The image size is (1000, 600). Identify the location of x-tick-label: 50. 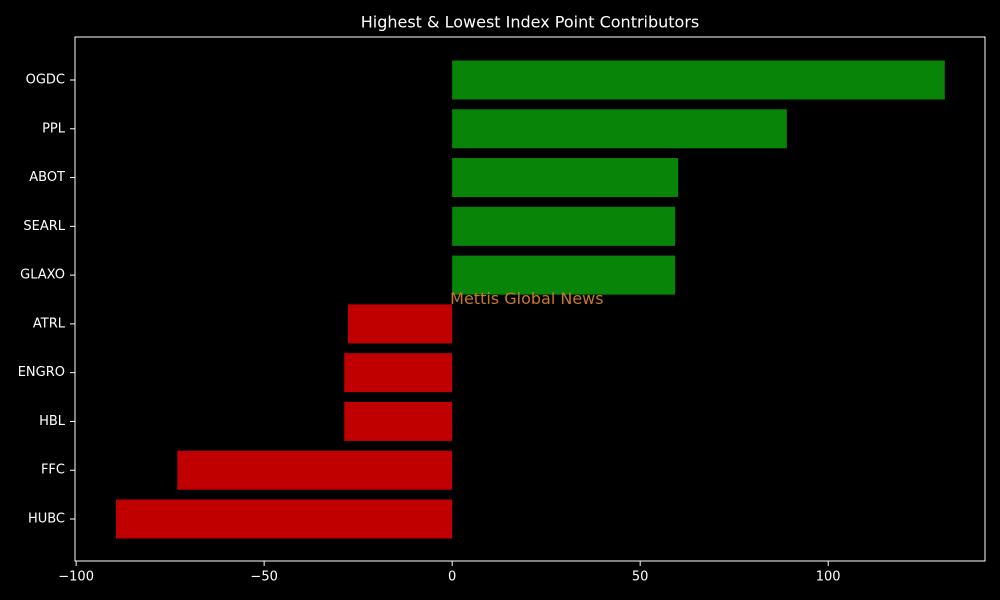
(640, 577).